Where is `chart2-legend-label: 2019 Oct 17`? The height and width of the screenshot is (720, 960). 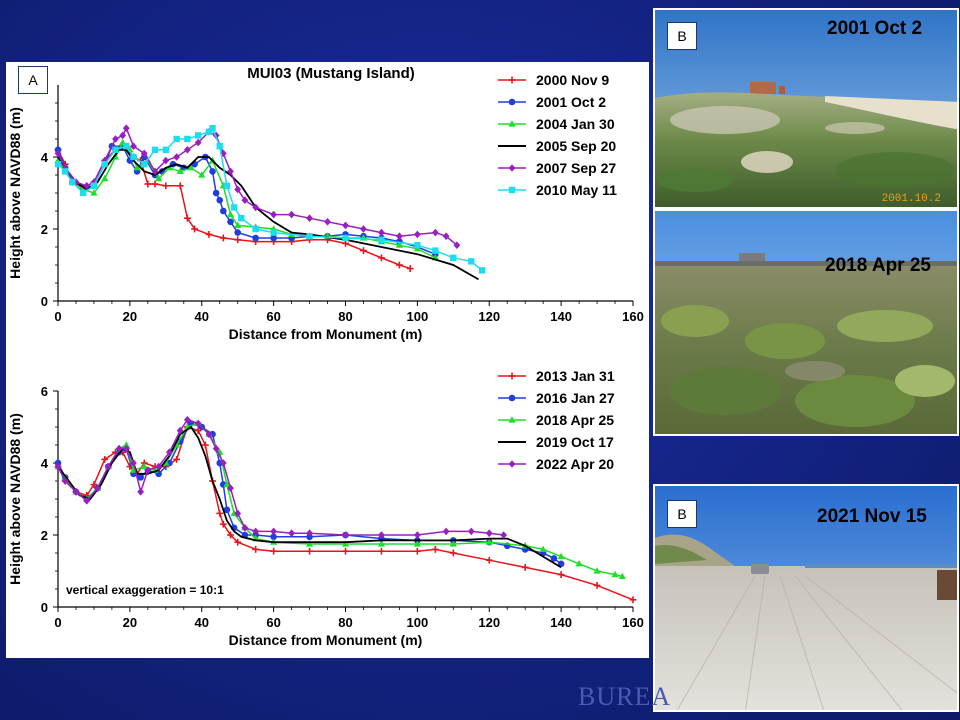 chart2-legend-label: 2019 Oct 17 is located at coordinates (575, 442).